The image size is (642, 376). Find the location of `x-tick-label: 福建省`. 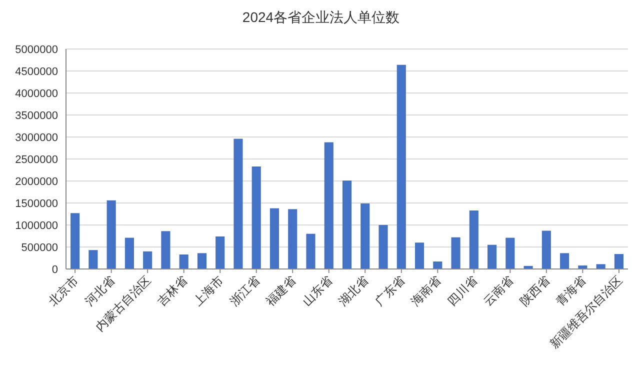

x-tick-label: 福建省 is located at coordinates (281, 291).